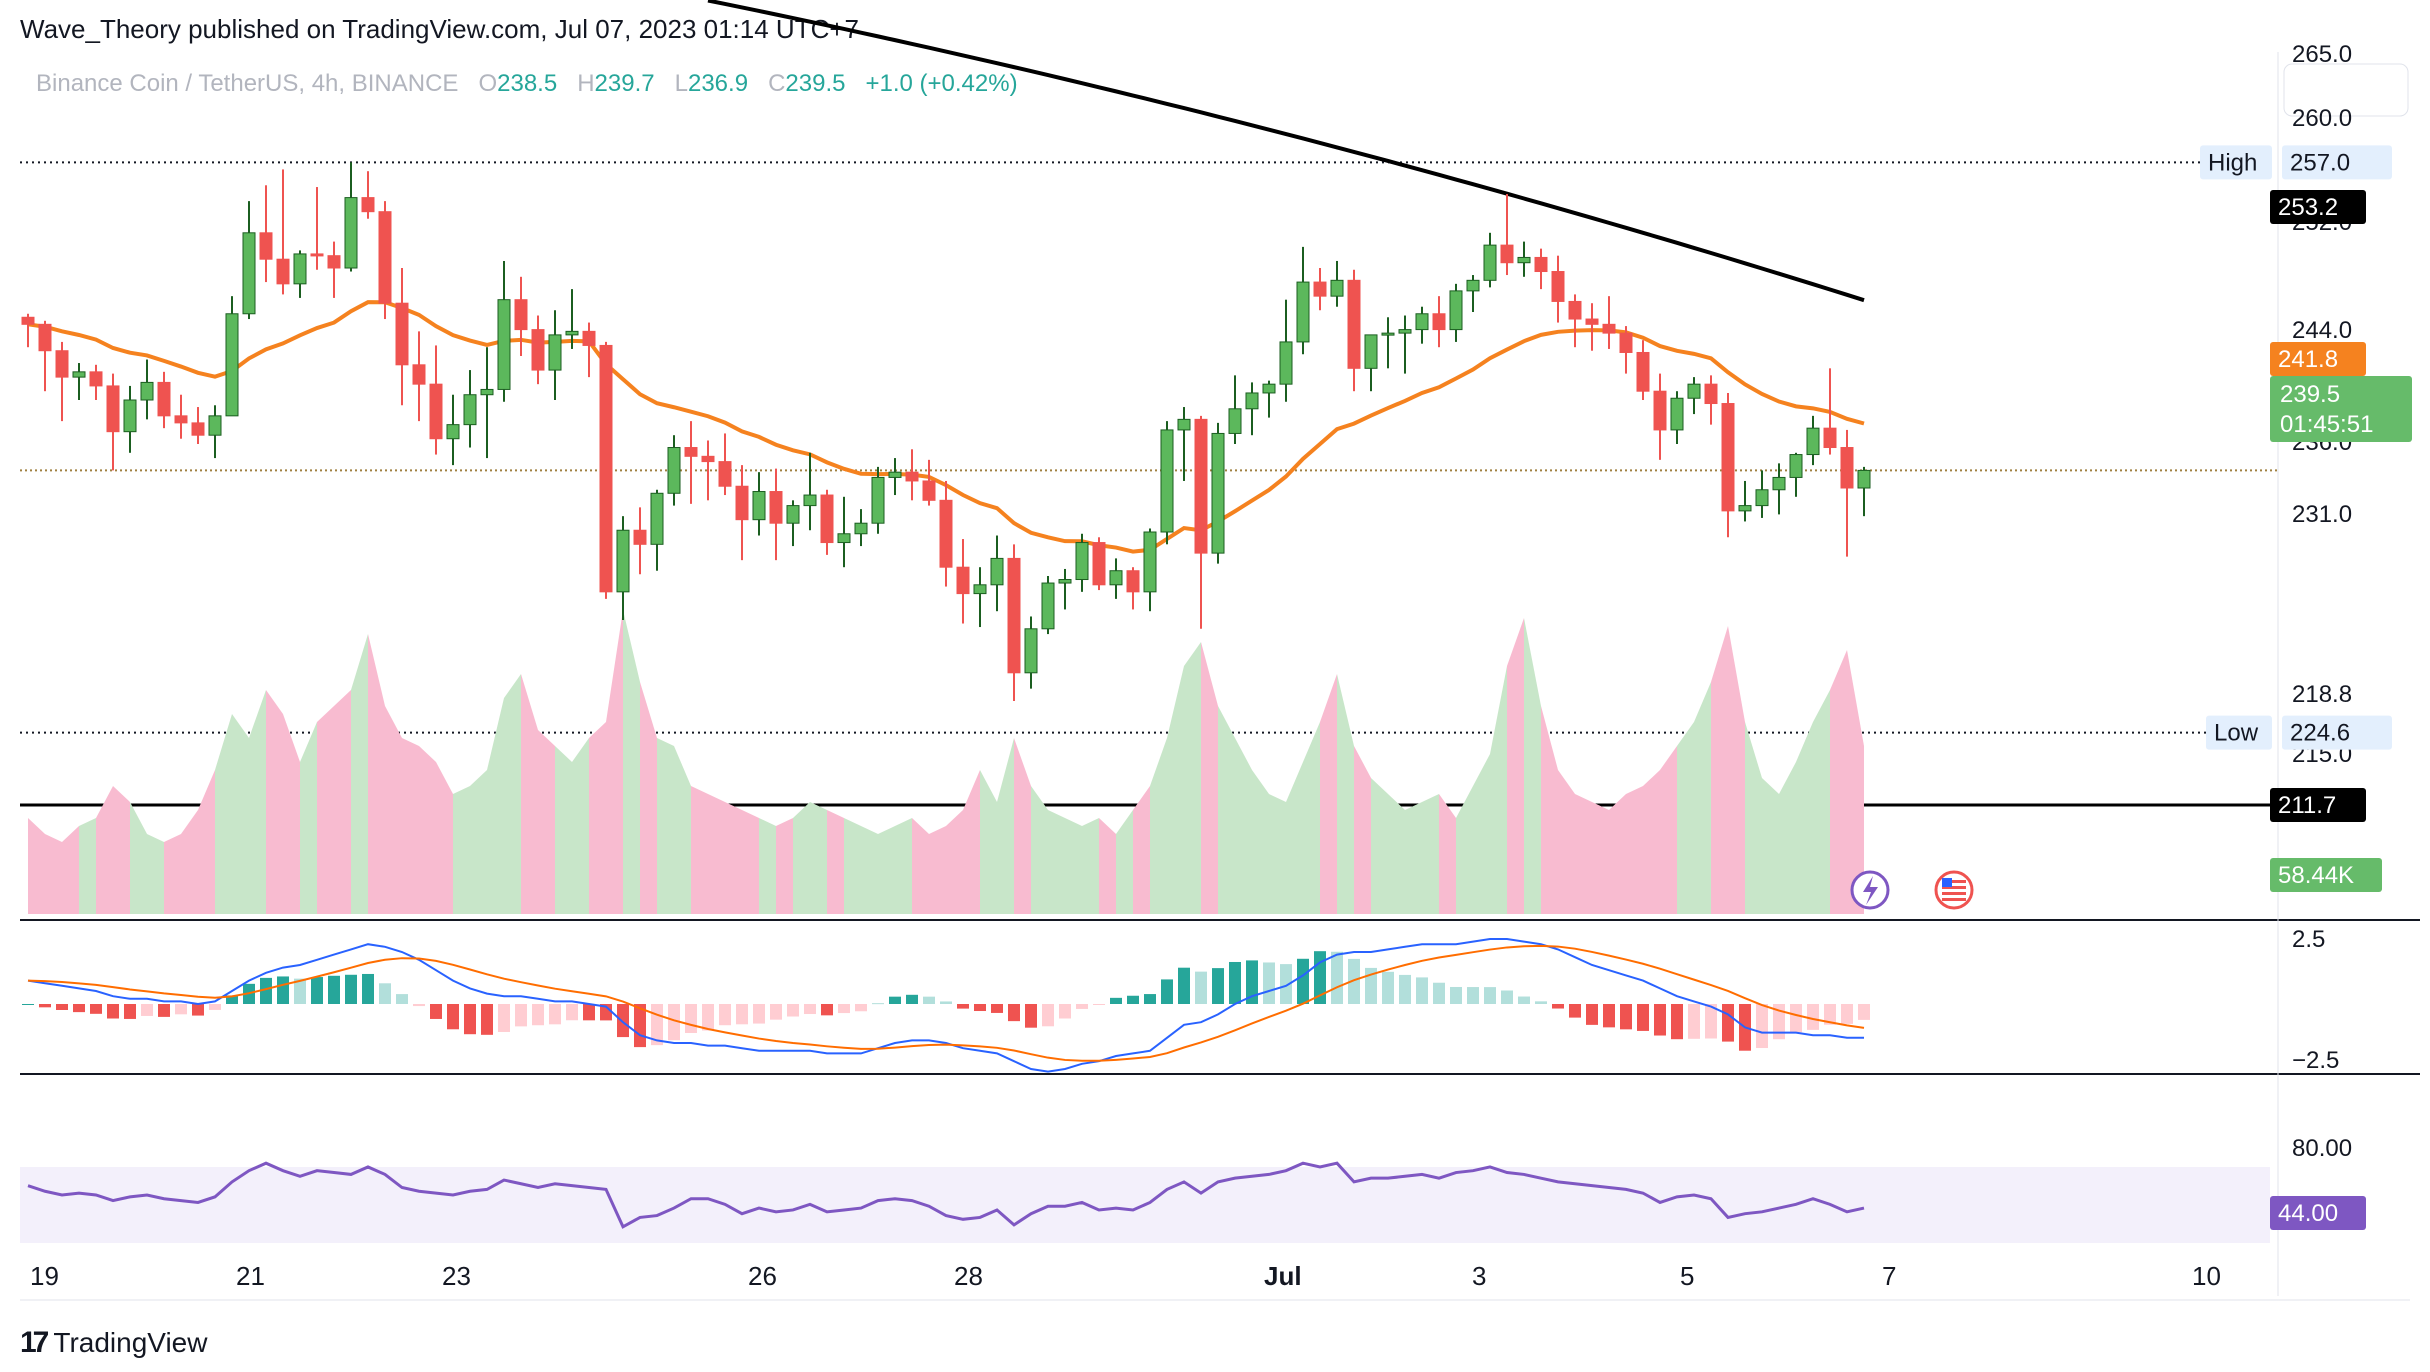  Describe the element at coordinates (1479, 1276) in the screenshot. I see `time-tick: 3` at that location.